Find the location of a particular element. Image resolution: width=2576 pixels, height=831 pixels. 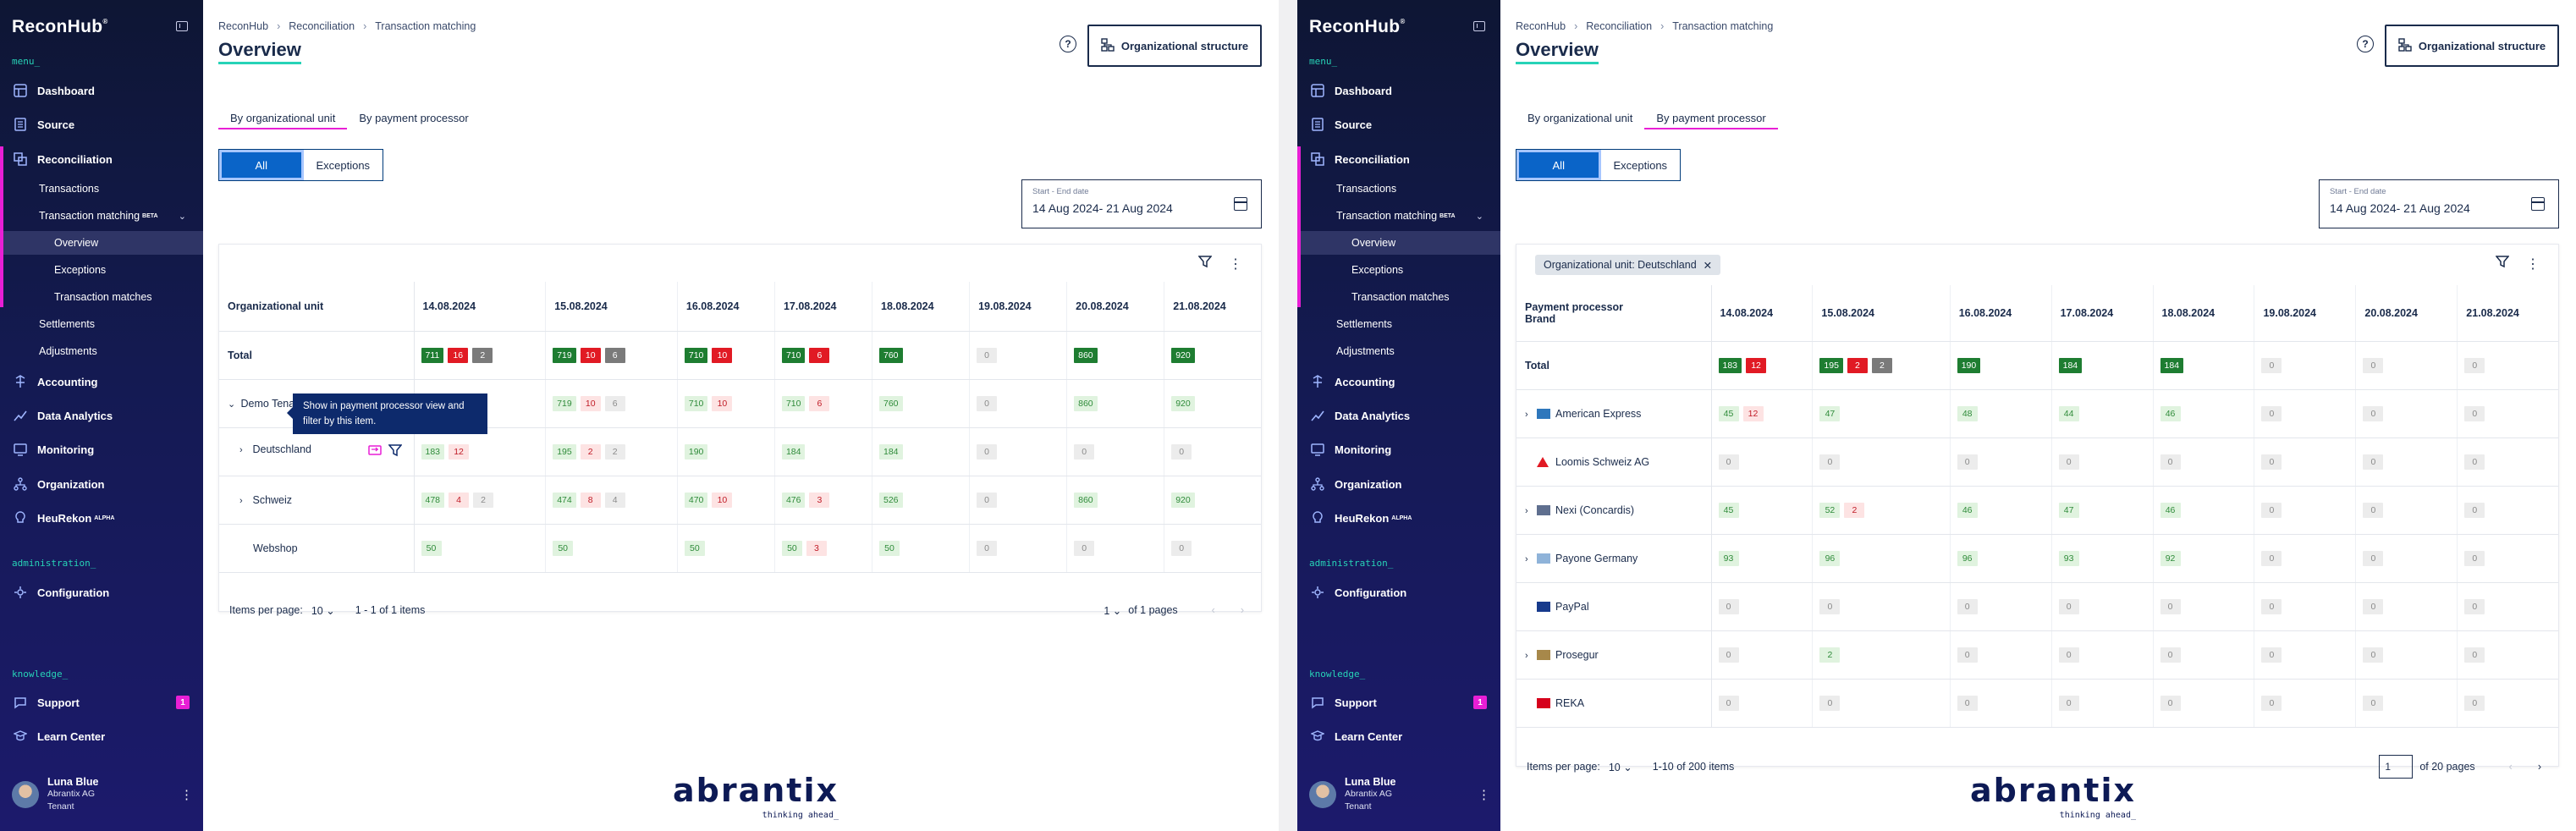

sidebar-item-transactions: Transactions is located at coordinates (1398, 189).